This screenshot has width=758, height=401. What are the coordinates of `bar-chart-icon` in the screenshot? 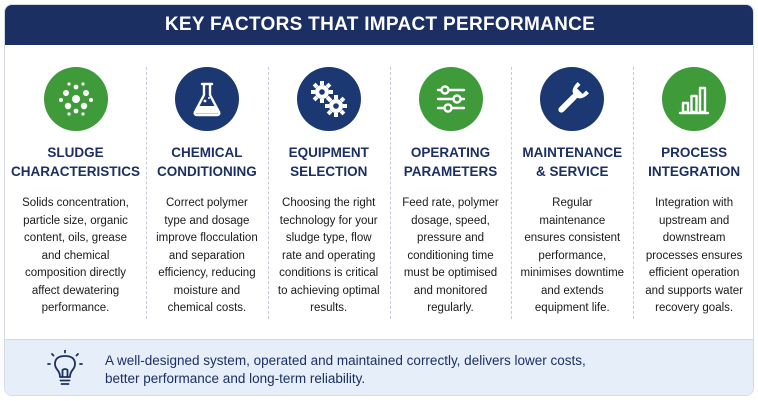 It's located at (694, 99).